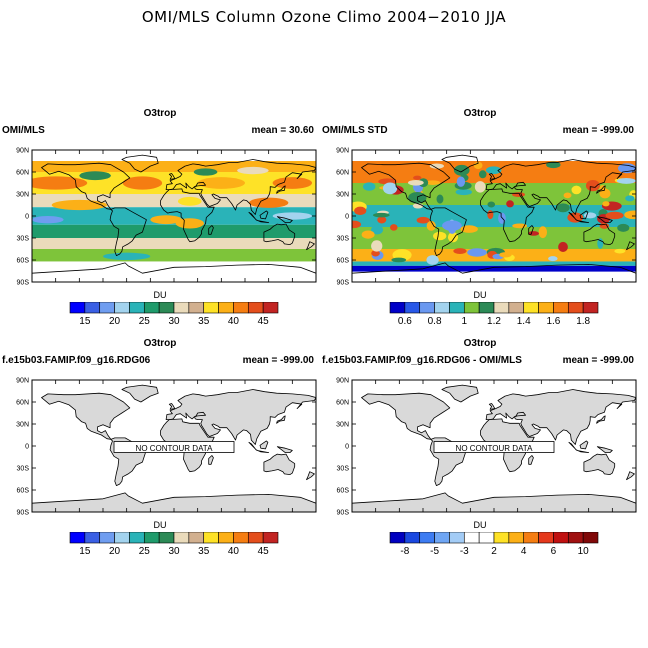  I want to click on colorbar: 0.6 0.8 1 1.2 1.4 1.6 1.8, so click(494, 314).